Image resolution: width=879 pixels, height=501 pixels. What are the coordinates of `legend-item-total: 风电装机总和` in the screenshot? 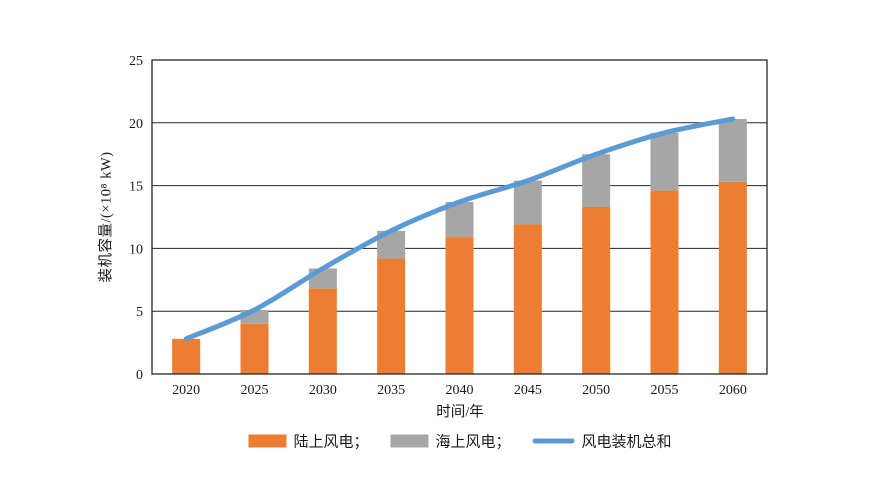 It's located at (602, 441).